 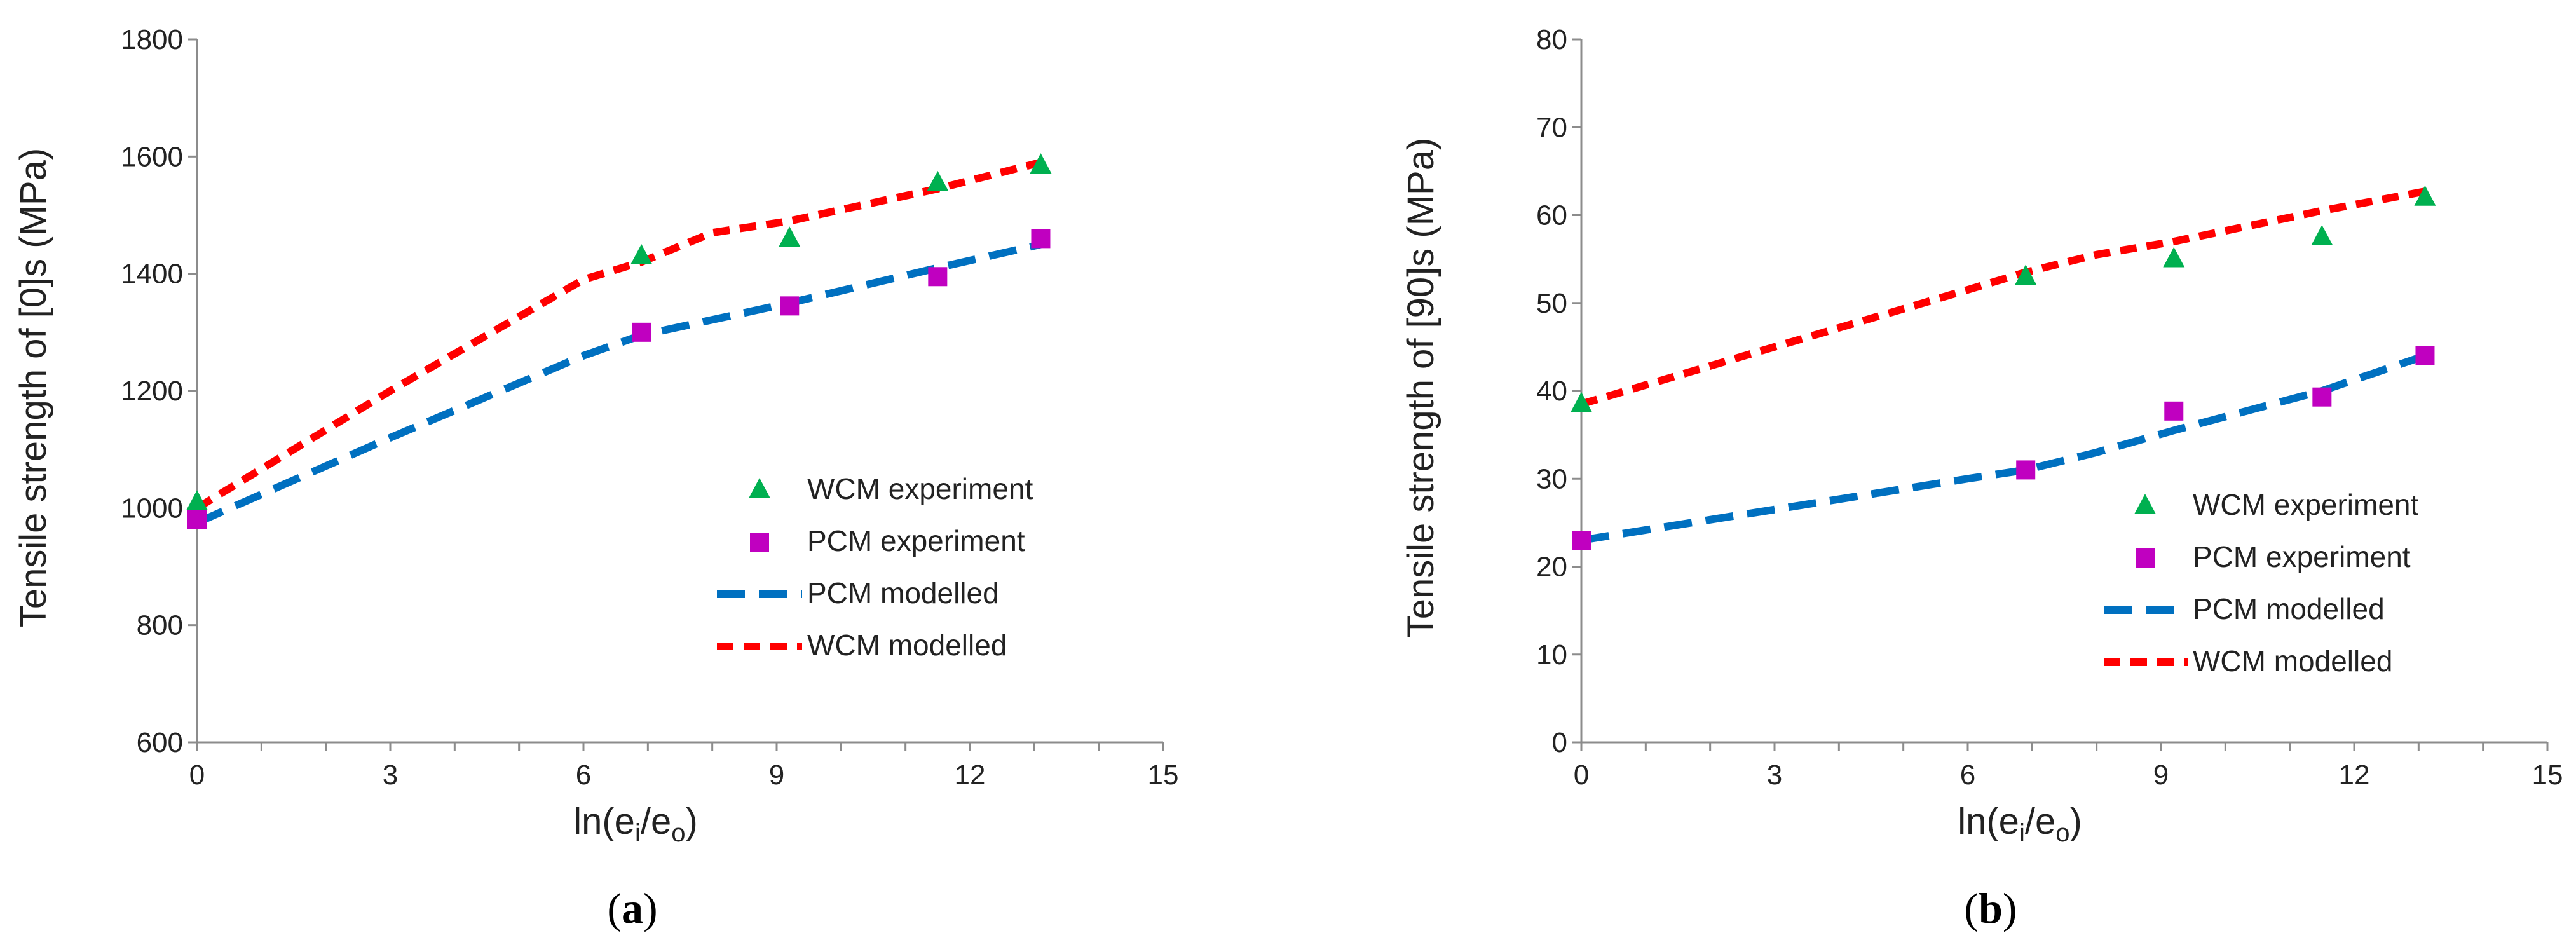 I want to click on y-tick-label: 60, so click(x=1551, y=215).